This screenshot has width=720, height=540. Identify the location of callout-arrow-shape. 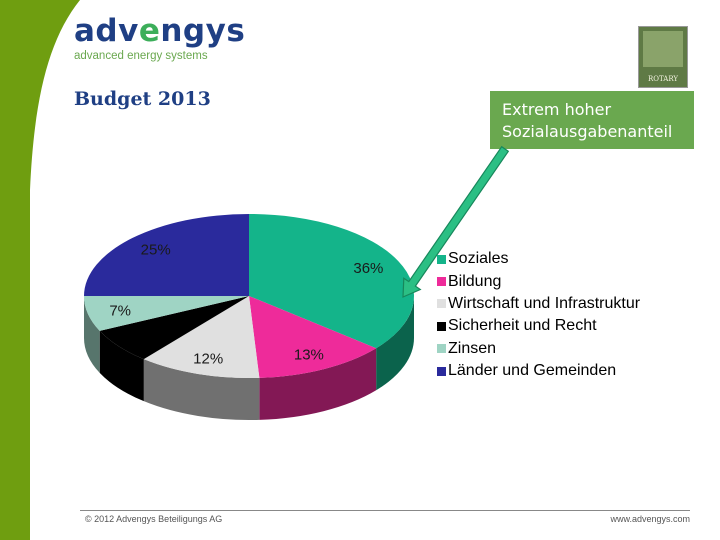
(456, 221).